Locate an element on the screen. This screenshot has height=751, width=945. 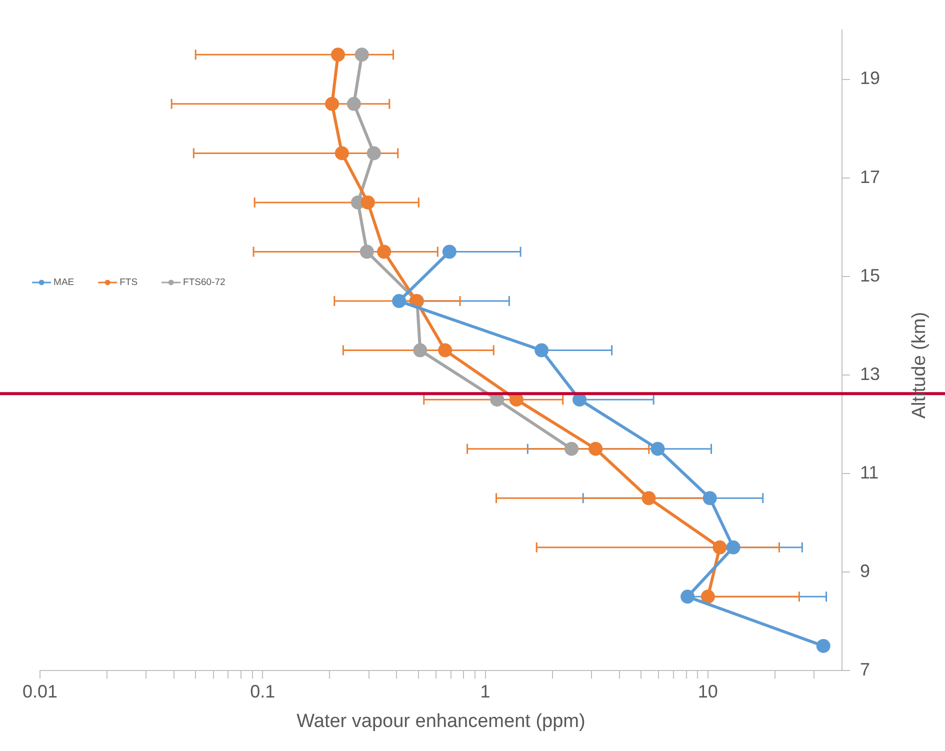
y-tick-label: 17 is located at coordinates (870, 176).